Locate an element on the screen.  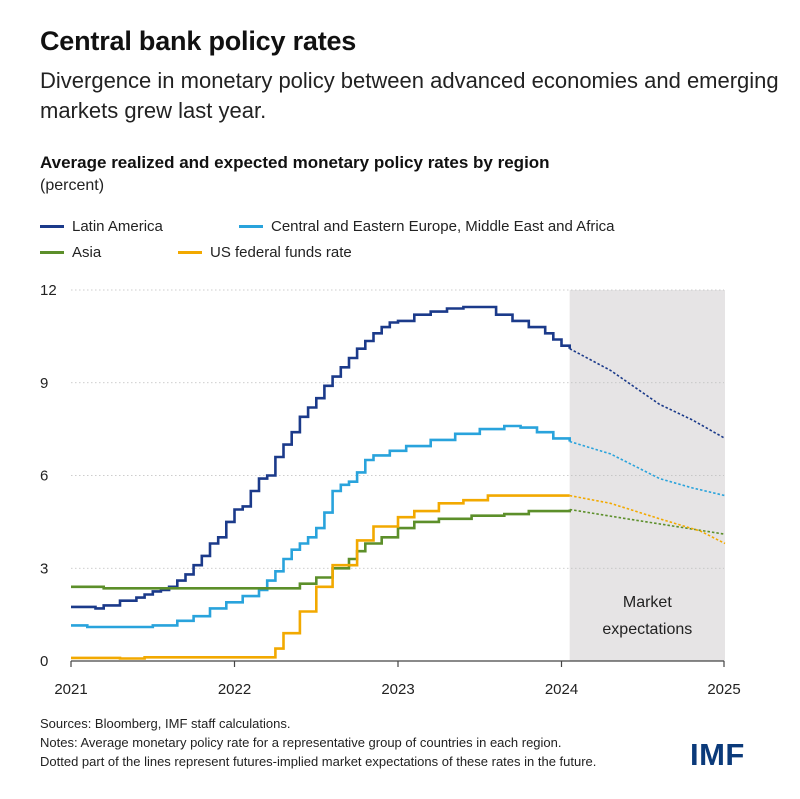
legend-swatch-asia is located at coordinates (52, 252).